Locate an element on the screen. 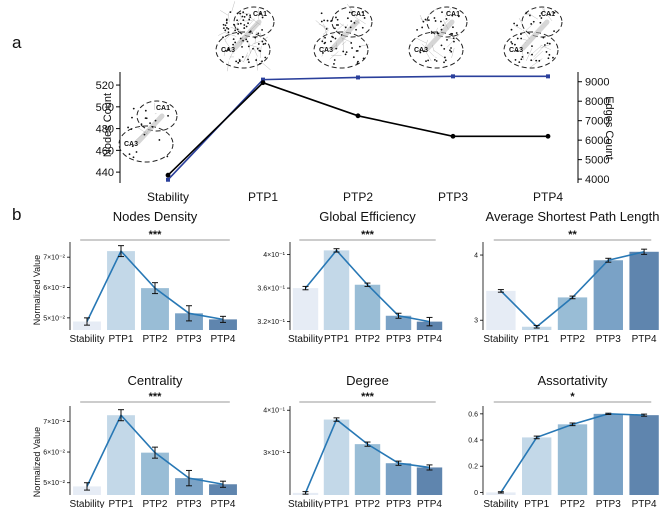 This screenshot has width=667, height=508. right-tick-label: 8000 is located at coordinates (597, 102).